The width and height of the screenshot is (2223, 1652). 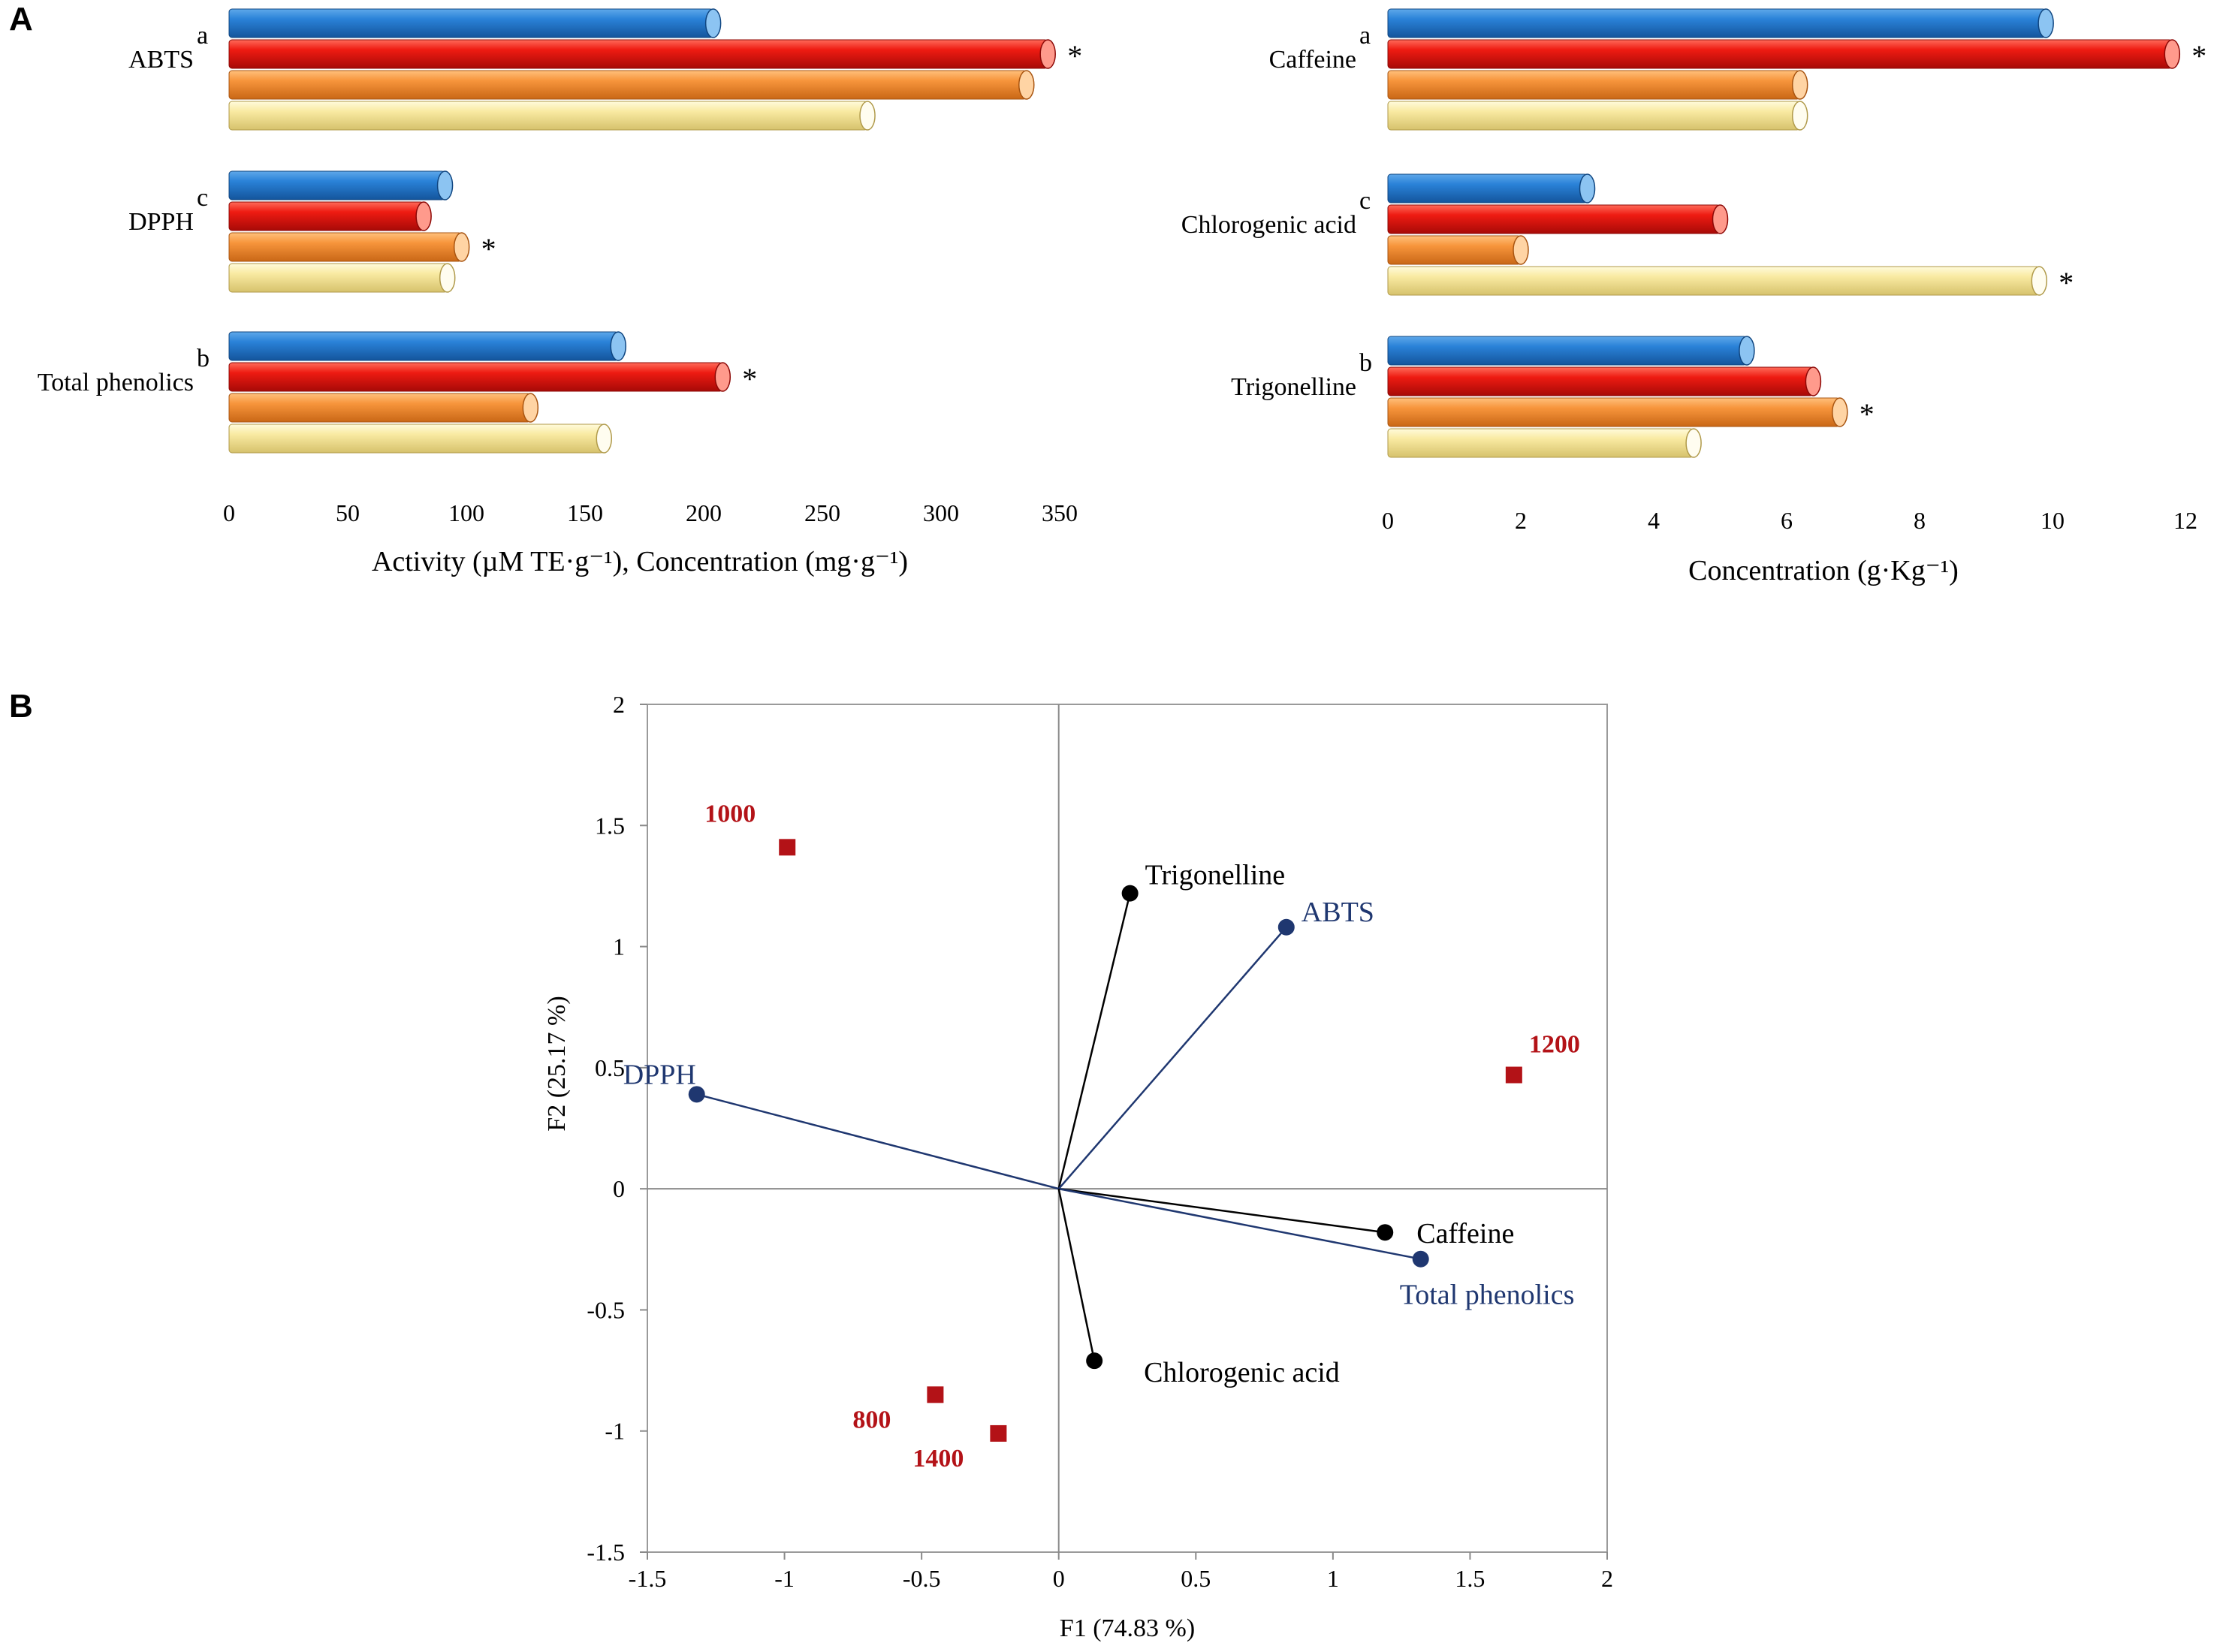 I want to click on bar-dpph-s3, so click(x=349, y=247).